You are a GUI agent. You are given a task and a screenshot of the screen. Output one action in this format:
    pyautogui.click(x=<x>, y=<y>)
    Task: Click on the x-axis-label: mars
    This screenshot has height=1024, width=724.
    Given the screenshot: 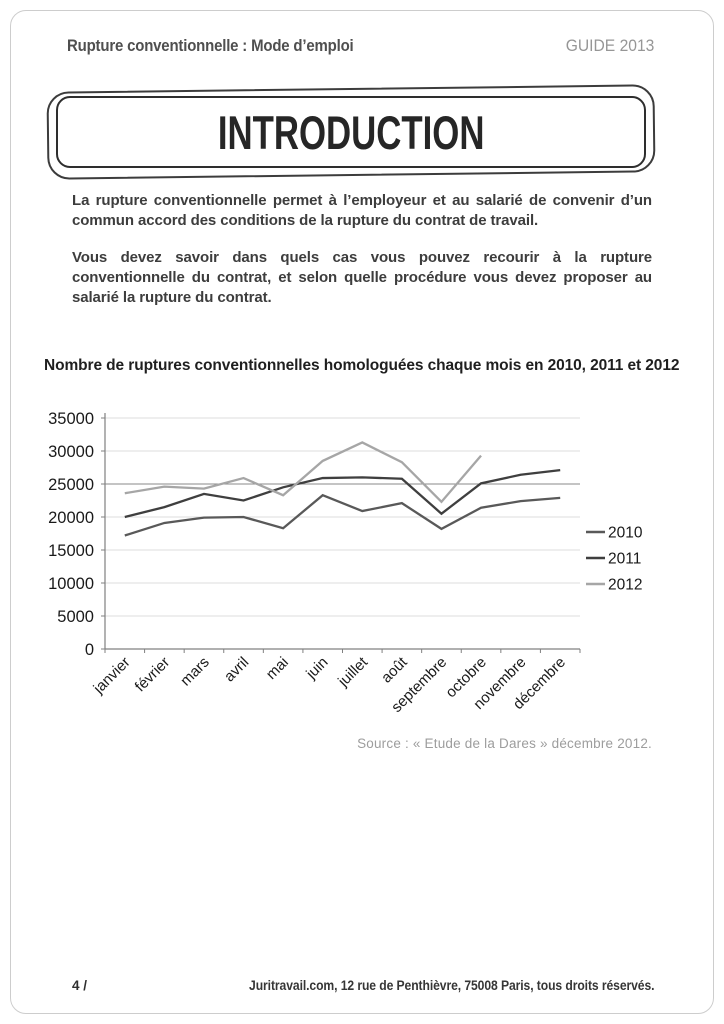 What is the action you would take?
    pyautogui.click(x=195, y=672)
    